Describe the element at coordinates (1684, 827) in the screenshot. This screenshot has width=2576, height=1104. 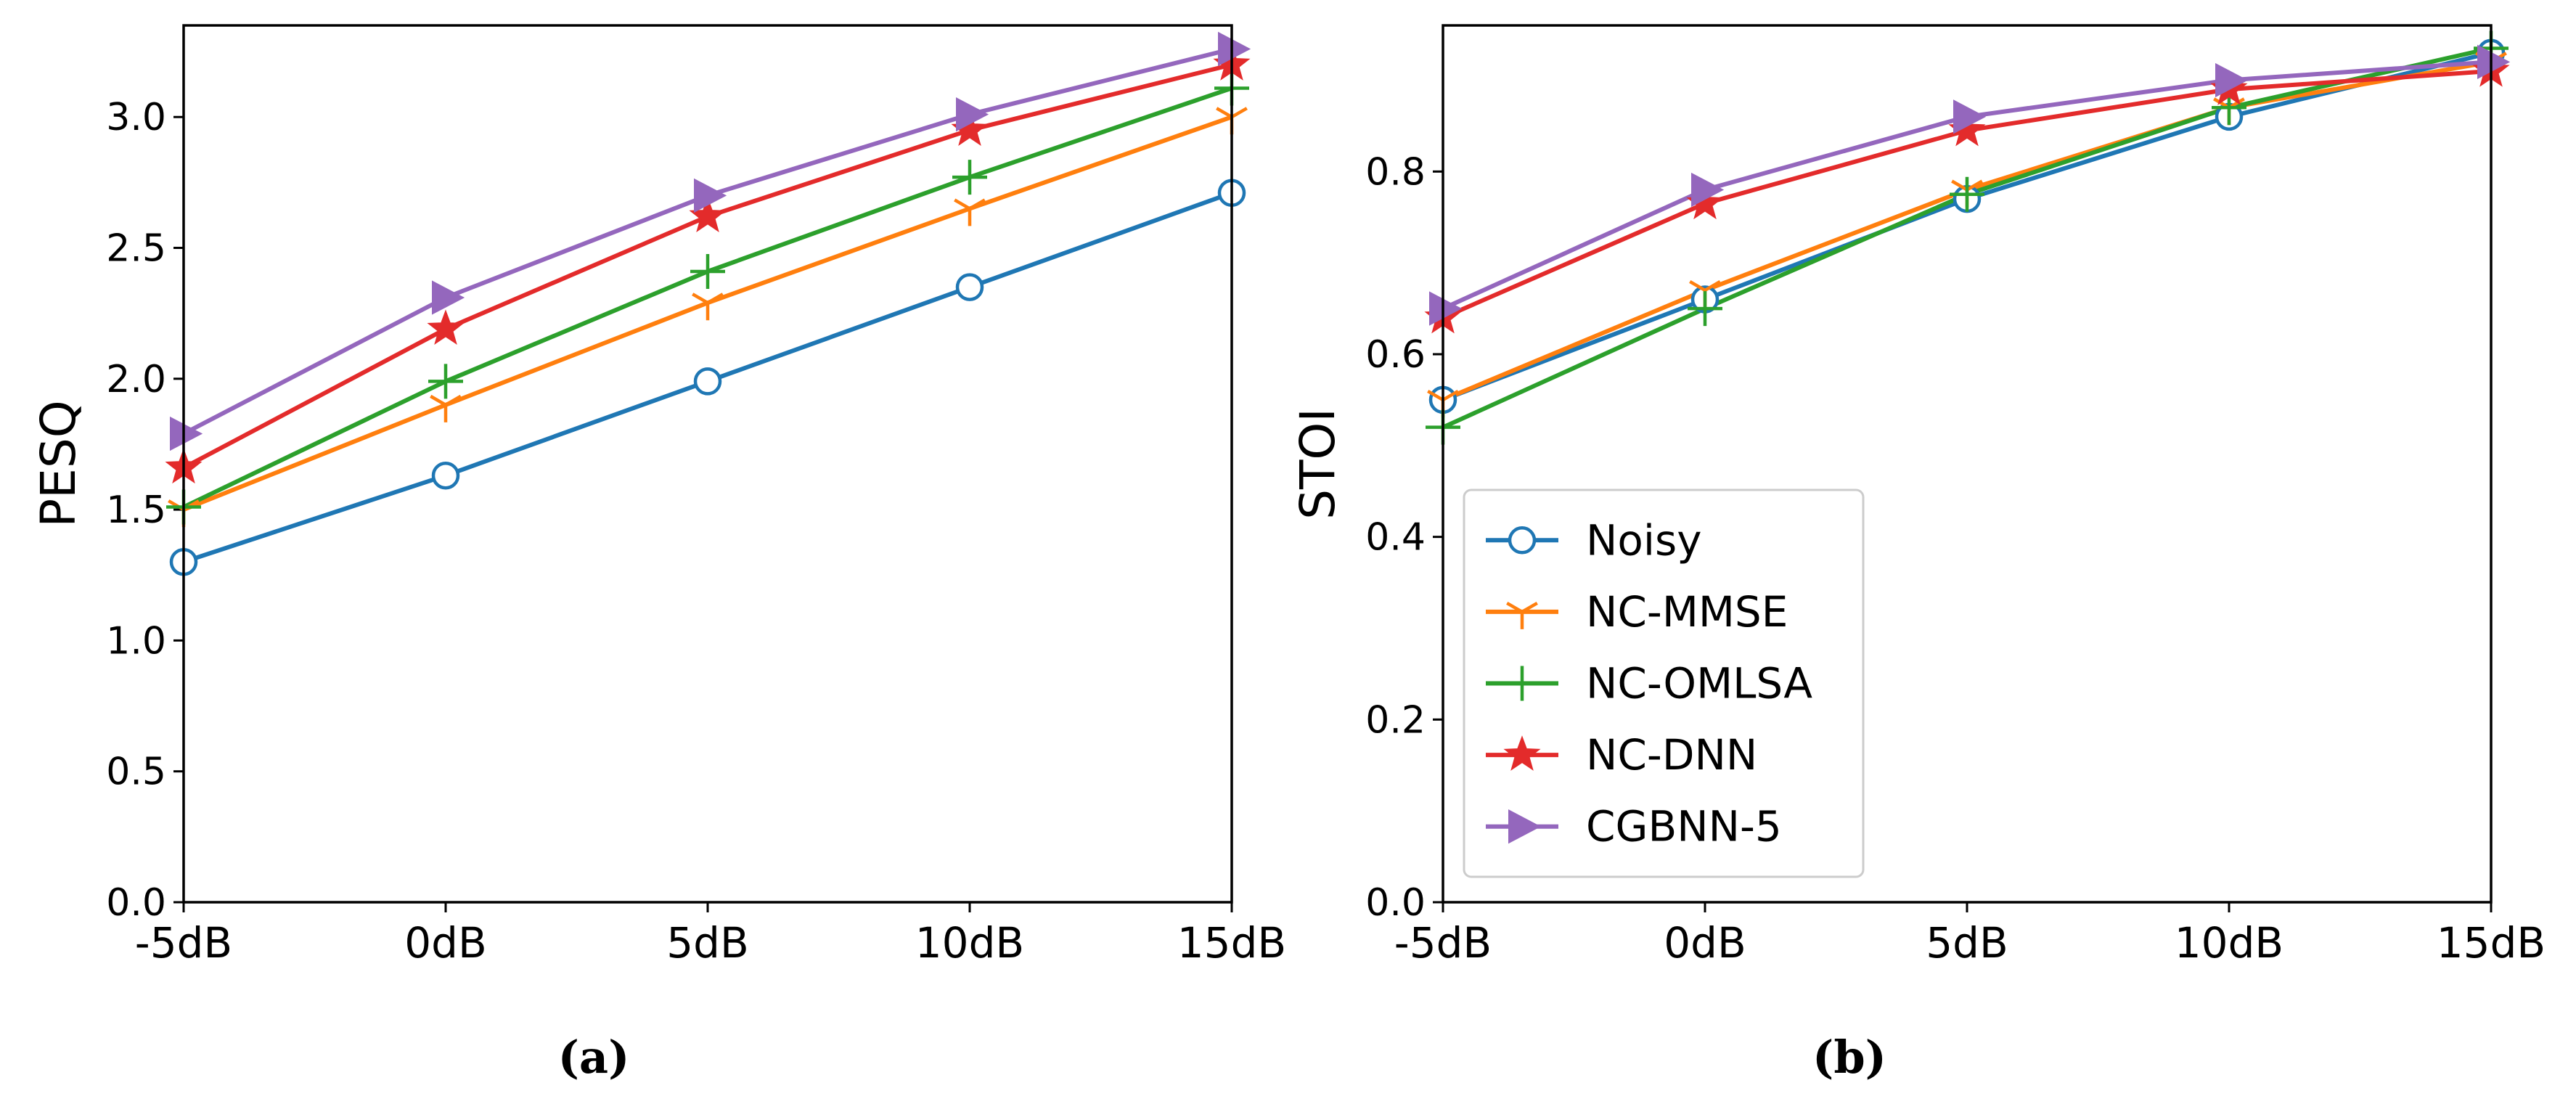
I see `legend-entry: CGBNN-5` at that location.